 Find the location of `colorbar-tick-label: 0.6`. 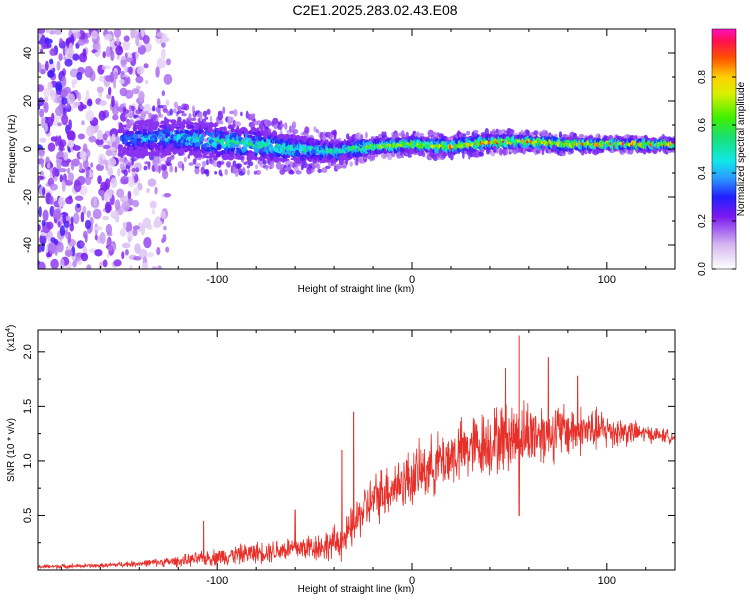

colorbar-tick-label: 0.6 is located at coordinates (702, 125).